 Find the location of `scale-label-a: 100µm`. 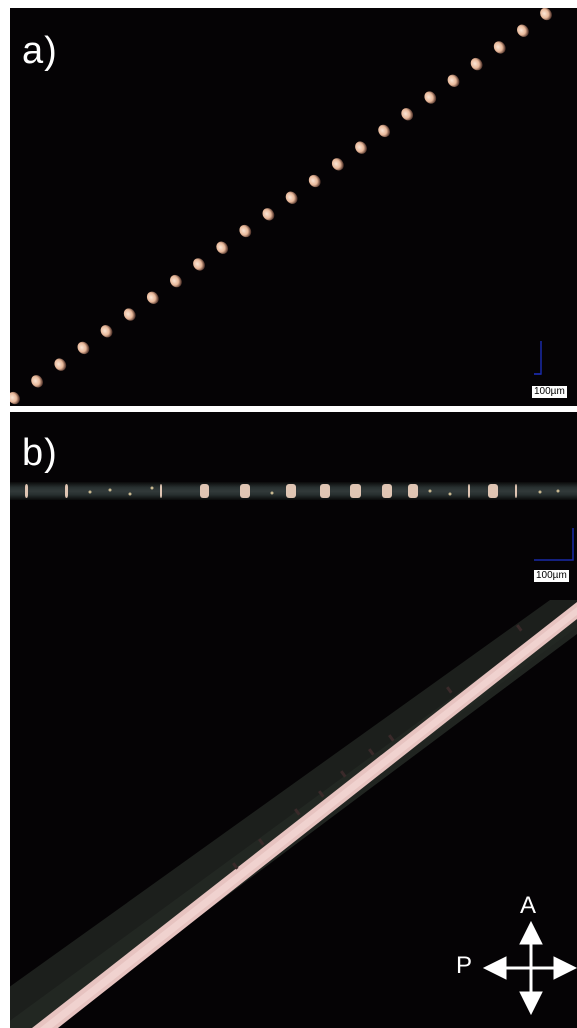

scale-label-a: 100µm is located at coordinates (549, 392).